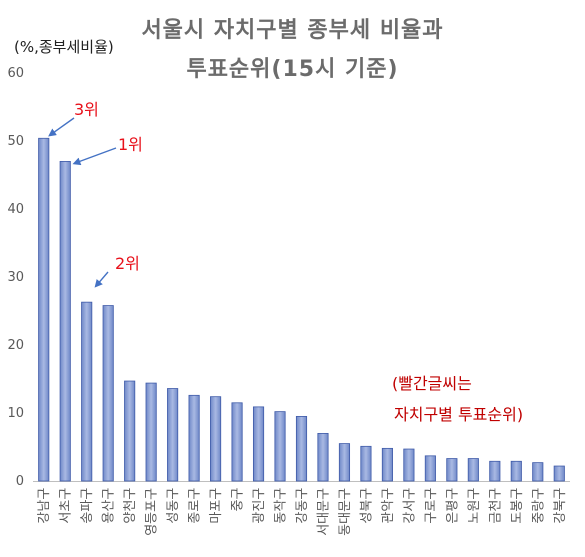  I want to click on y-tick-label: 30, so click(15, 277).